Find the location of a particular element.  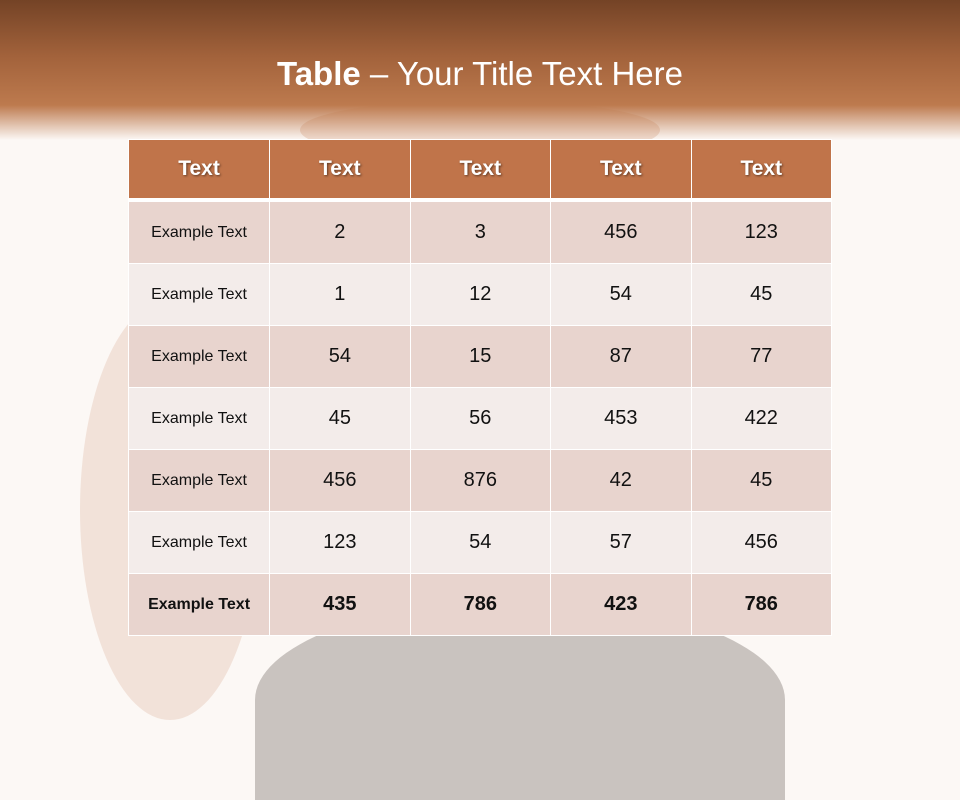

table-row: Example Text 1 12 54 45 is located at coordinates (479, 294).